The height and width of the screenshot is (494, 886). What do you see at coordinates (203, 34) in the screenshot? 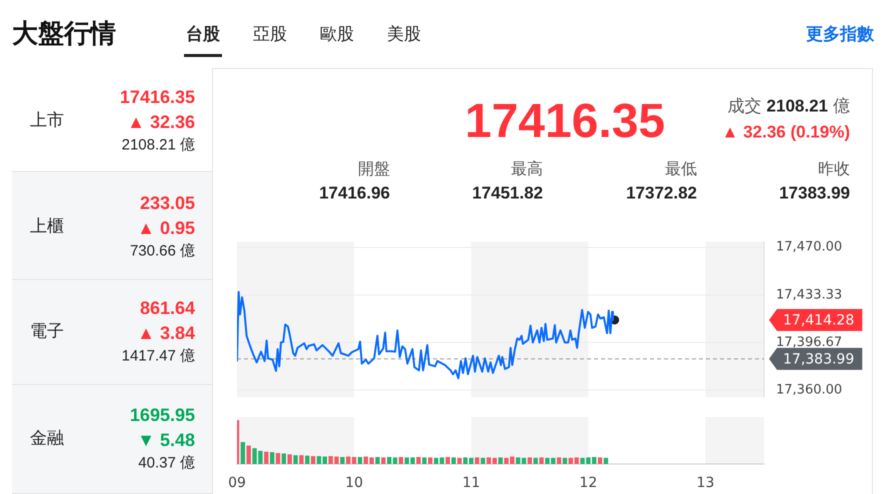
I see `text: 台股` at bounding box center [203, 34].